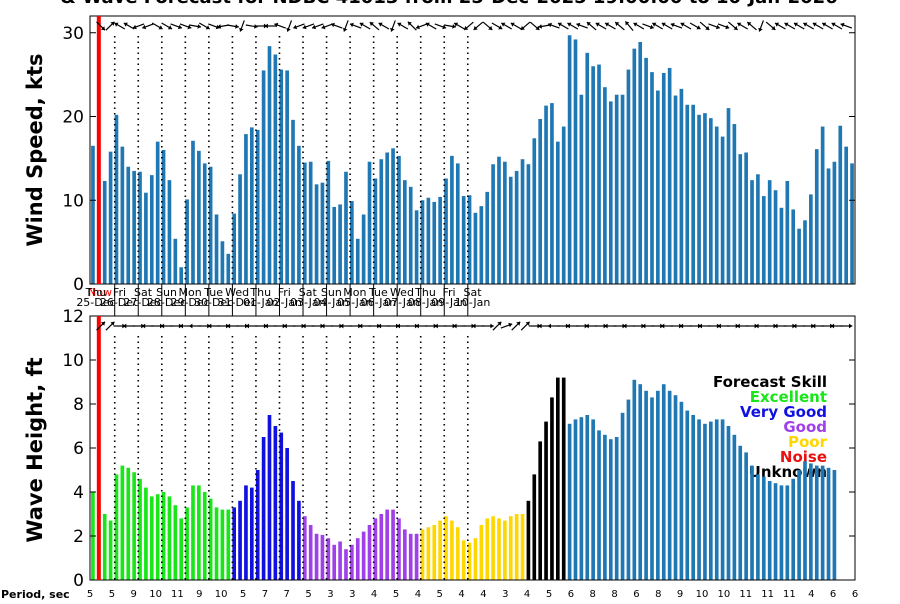 The height and width of the screenshot is (604, 900). I want to click on day-date-label: 10-Jan, so click(473, 302).